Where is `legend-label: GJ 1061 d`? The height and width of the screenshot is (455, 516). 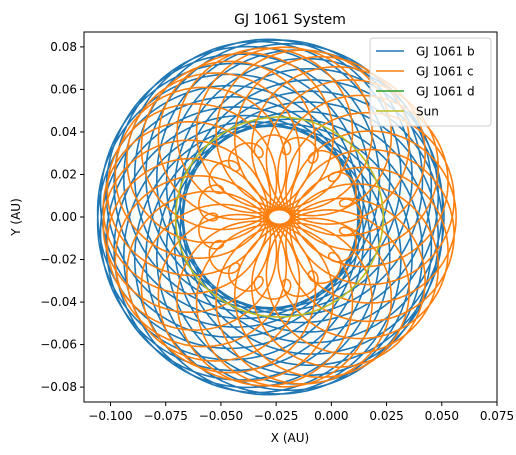 legend-label: GJ 1061 d is located at coordinates (445, 92).